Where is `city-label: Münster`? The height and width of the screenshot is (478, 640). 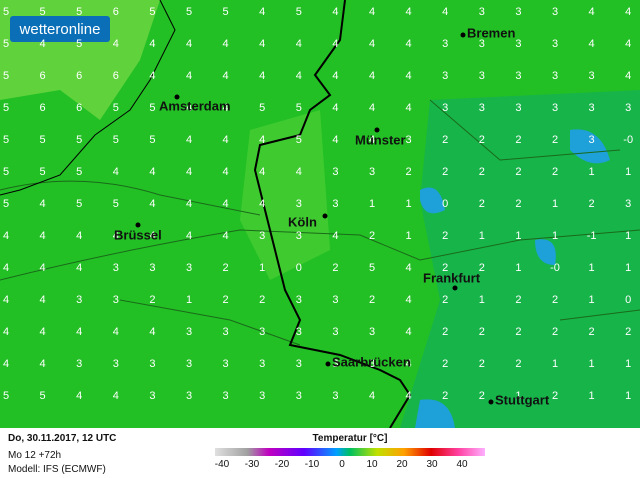 city-label: Münster is located at coordinates (380, 139).